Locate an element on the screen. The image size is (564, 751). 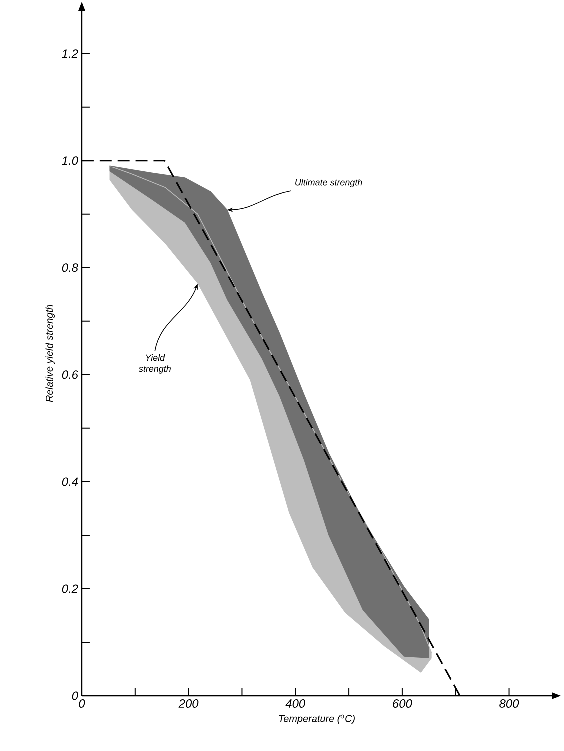
y-tick-label: 0.2 is located at coordinates (70, 589).